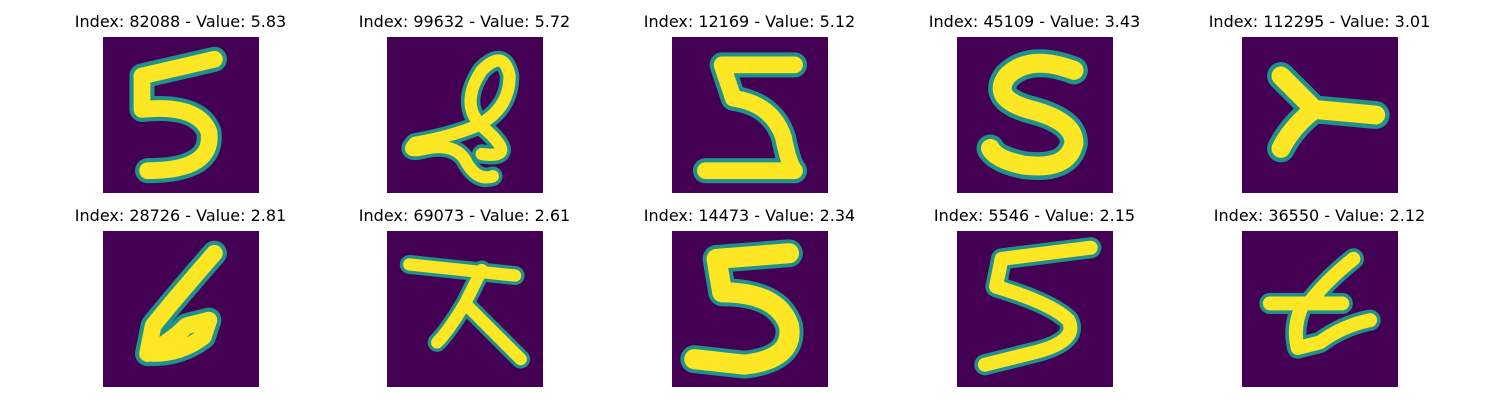 Image resolution: width=1500 pixels, height=400 pixels. I want to click on panel-3: Index: 12169 - Value: 5.12, so click(749, 101).